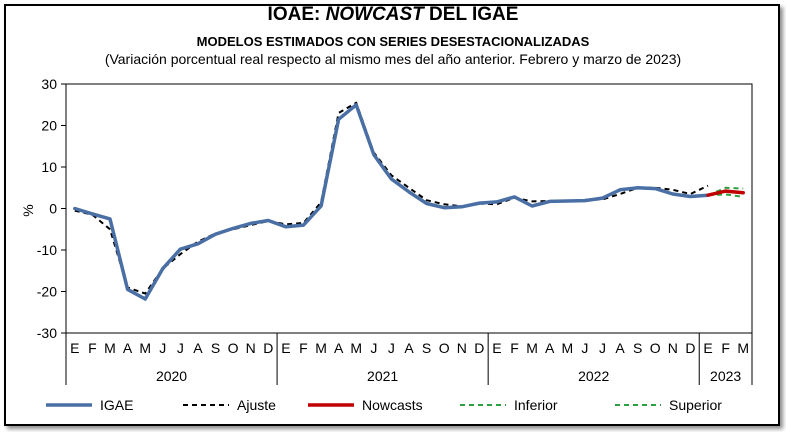  What do you see at coordinates (49, 126) in the screenshot?
I see `y-tick-label: 20` at bounding box center [49, 126].